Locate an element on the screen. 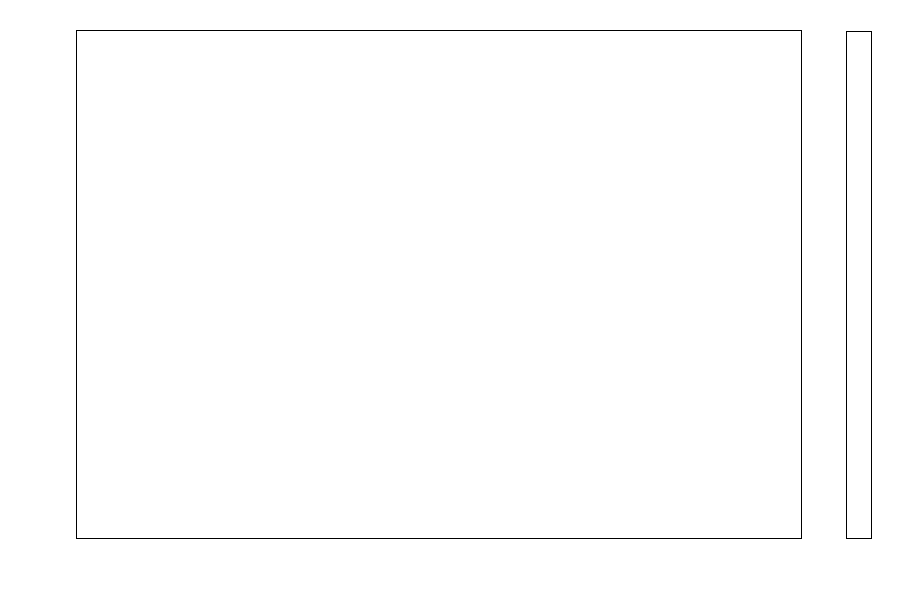 This screenshot has width=920, height=590. colorbar is located at coordinates (859, 285).